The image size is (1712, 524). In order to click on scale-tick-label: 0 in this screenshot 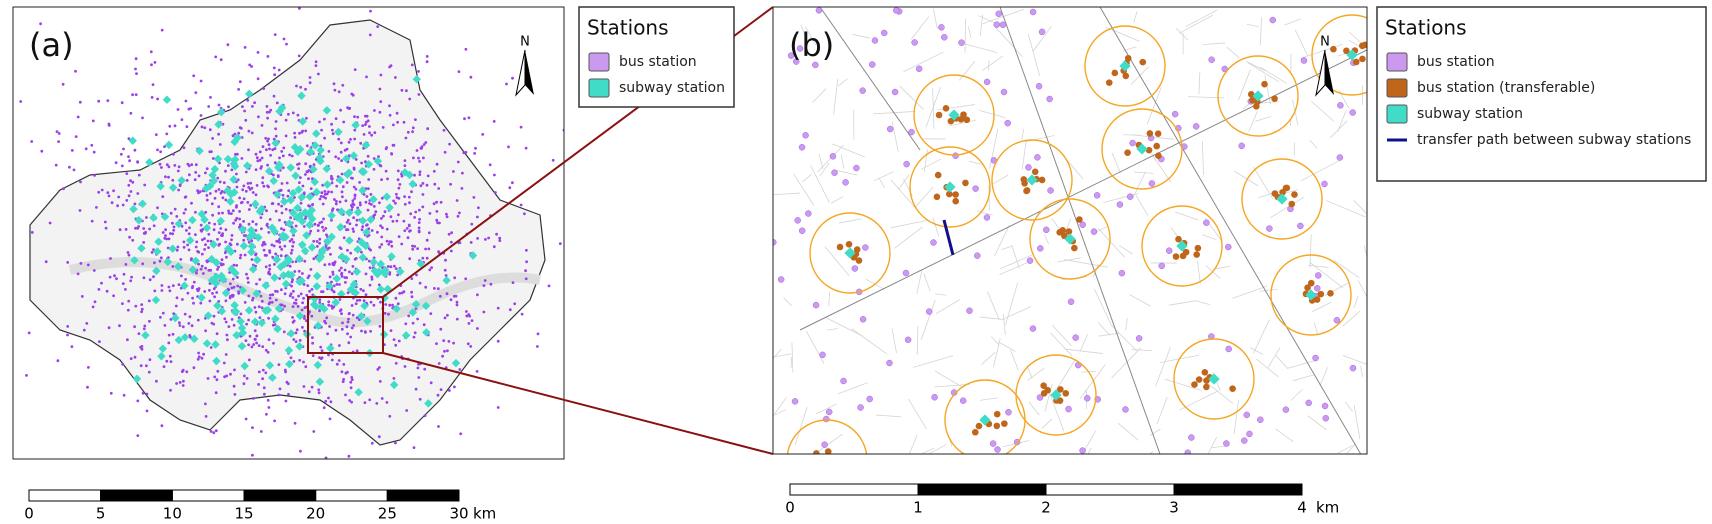, I will do `click(29, 514)`.